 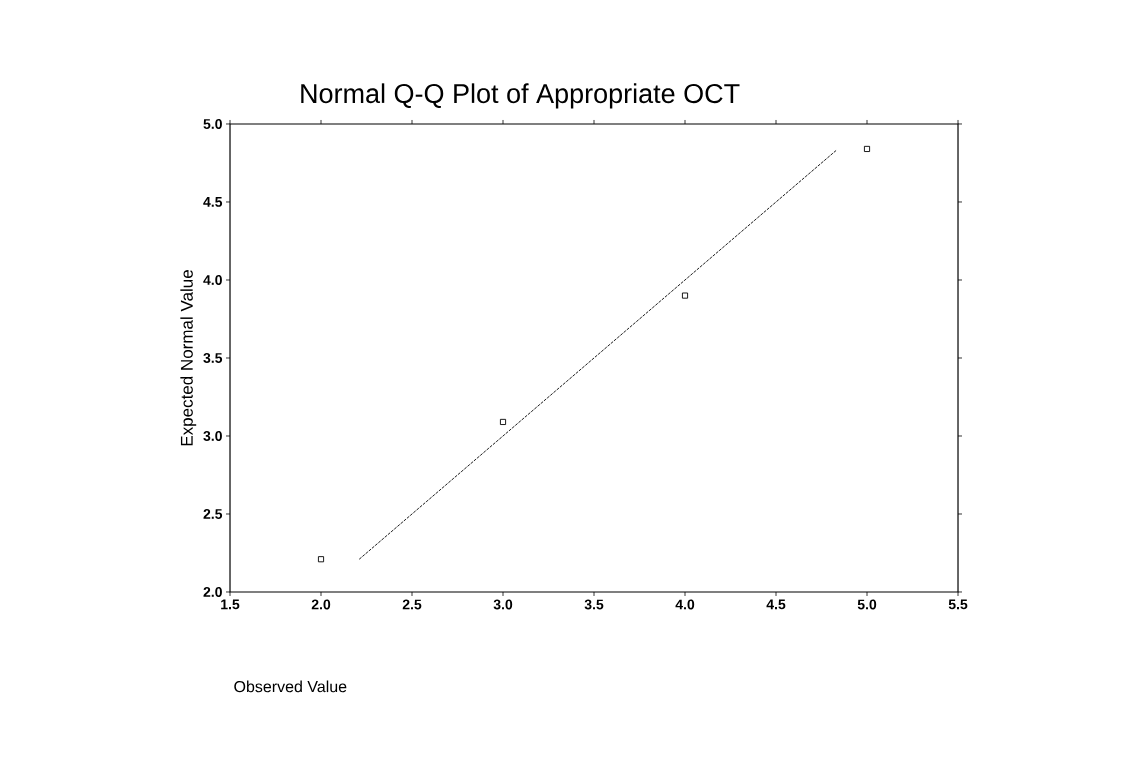 I want to click on y-tick-label: 5.0, so click(x=212, y=124).